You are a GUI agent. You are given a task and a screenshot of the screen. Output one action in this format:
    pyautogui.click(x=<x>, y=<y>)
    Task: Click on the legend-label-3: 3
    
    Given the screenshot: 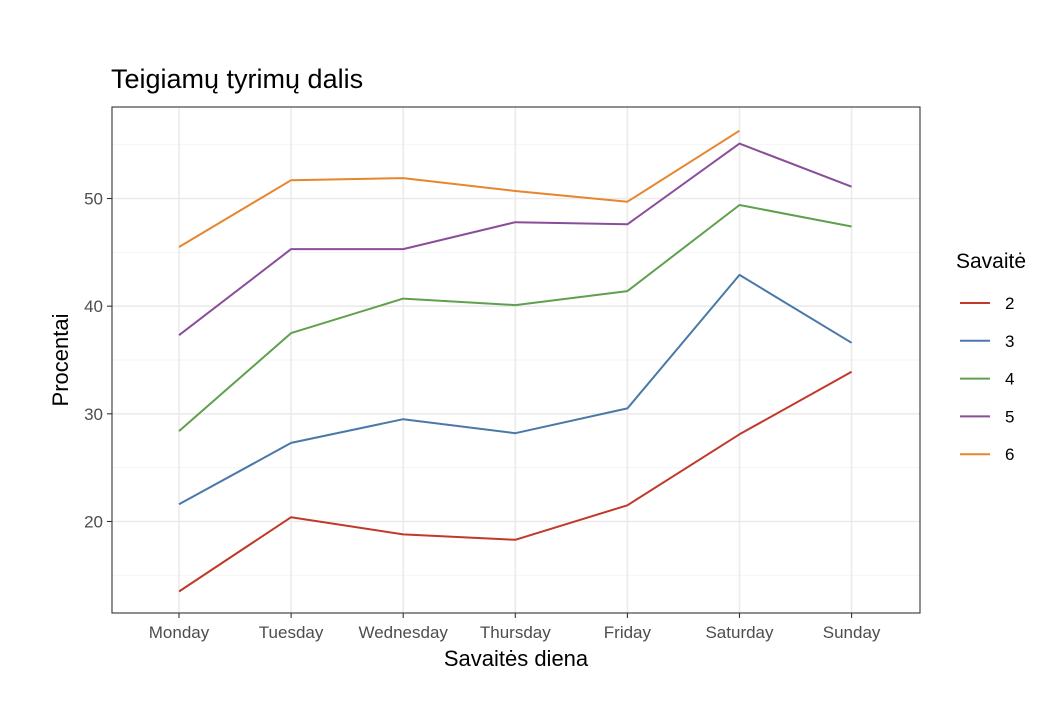 What is the action you would take?
    pyautogui.click(x=1009, y=341)
    